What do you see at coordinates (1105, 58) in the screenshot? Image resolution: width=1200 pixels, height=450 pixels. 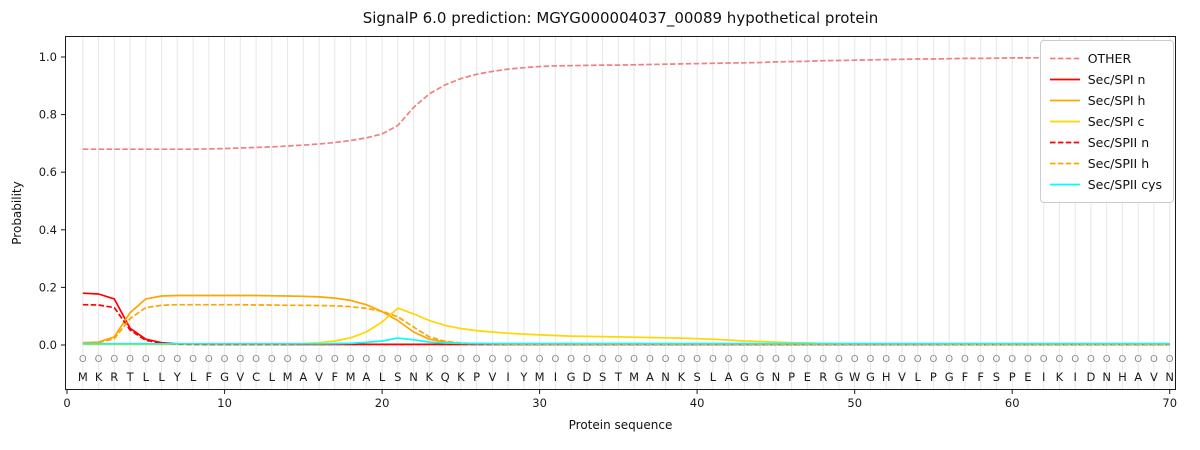 I see `legend-item: OTHER` at bounding box center [1105, 58].